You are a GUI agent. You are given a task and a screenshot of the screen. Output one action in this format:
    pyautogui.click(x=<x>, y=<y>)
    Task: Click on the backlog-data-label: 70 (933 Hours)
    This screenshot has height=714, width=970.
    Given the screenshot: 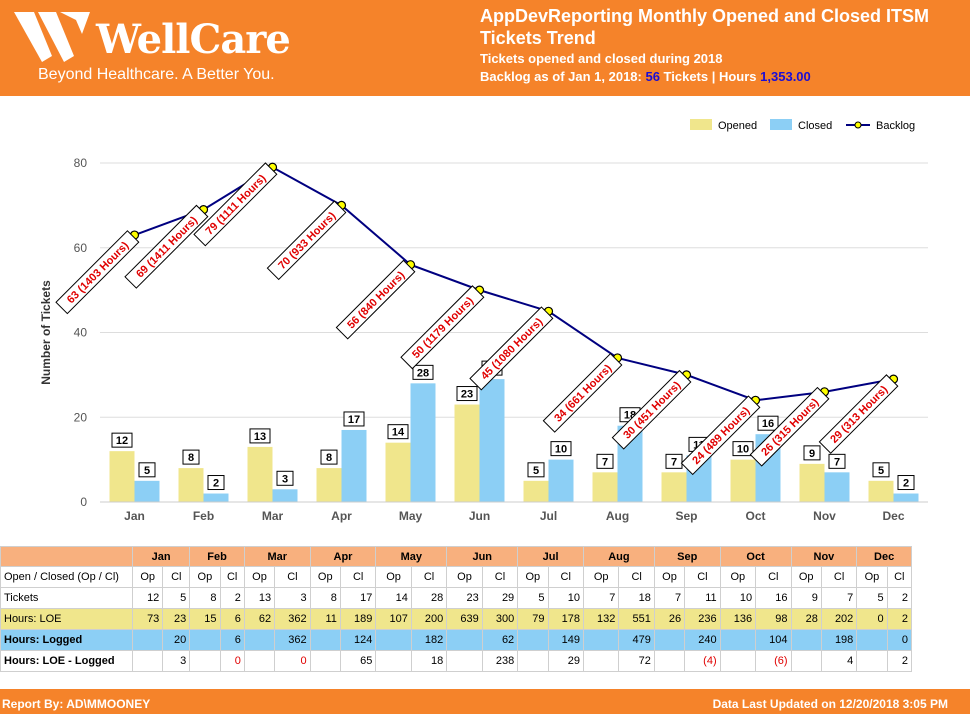 What is the action you would take?
    pyautogui.click(x=307, y=241)
    